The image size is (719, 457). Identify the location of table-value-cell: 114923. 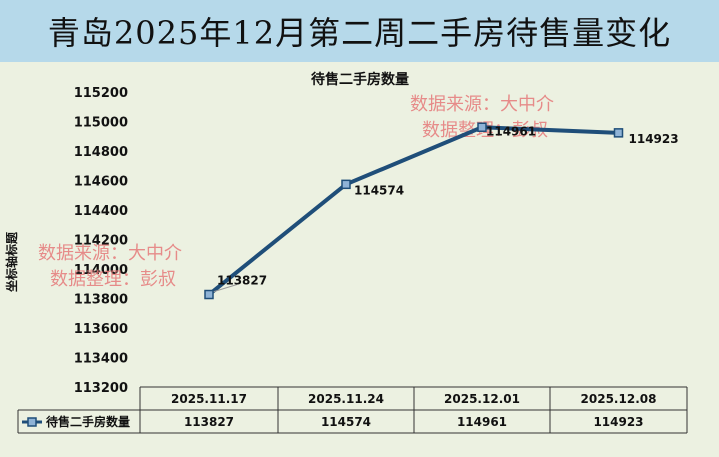
(618, 422).